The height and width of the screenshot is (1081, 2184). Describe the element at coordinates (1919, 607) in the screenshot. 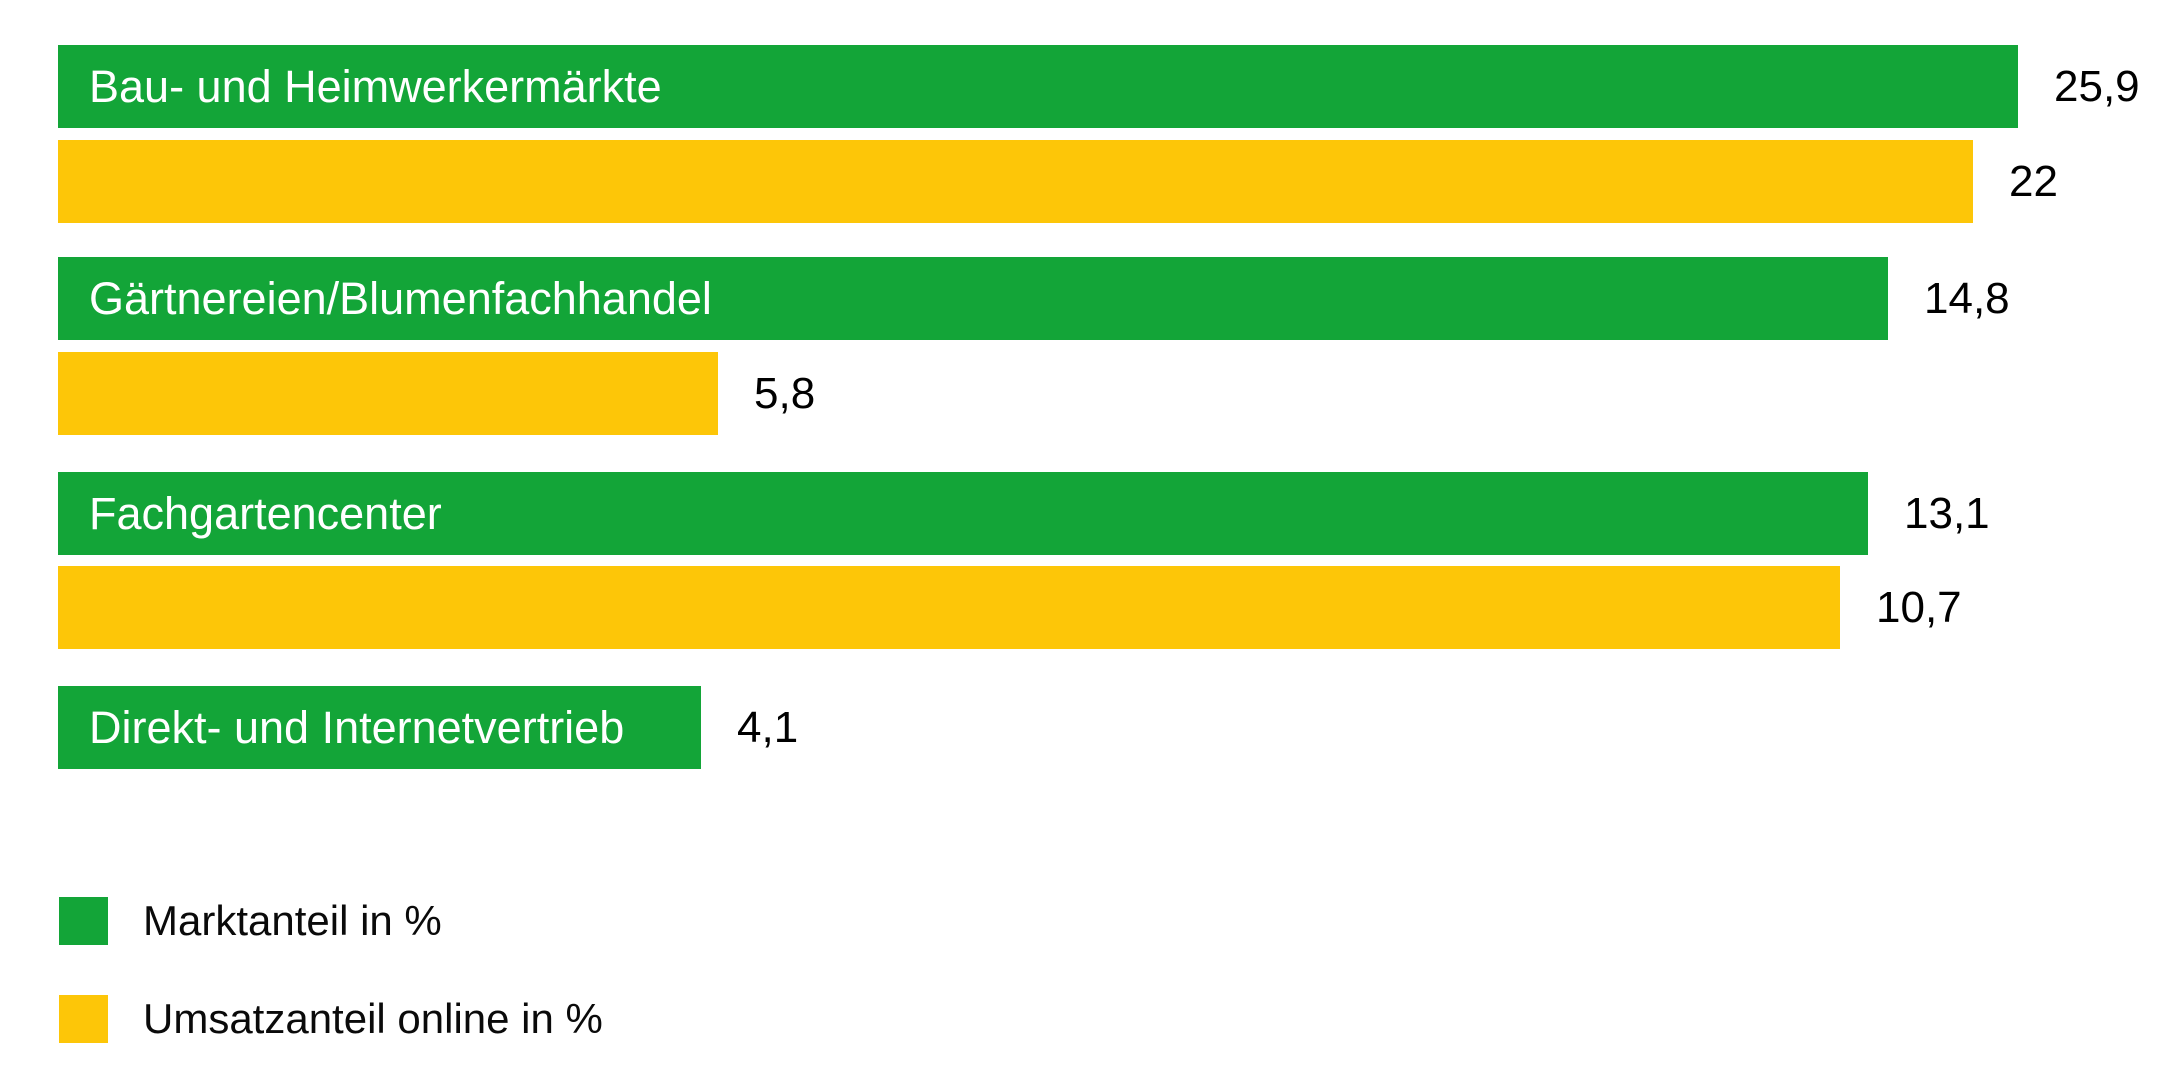

I see `value-label: 10,7` at that location.